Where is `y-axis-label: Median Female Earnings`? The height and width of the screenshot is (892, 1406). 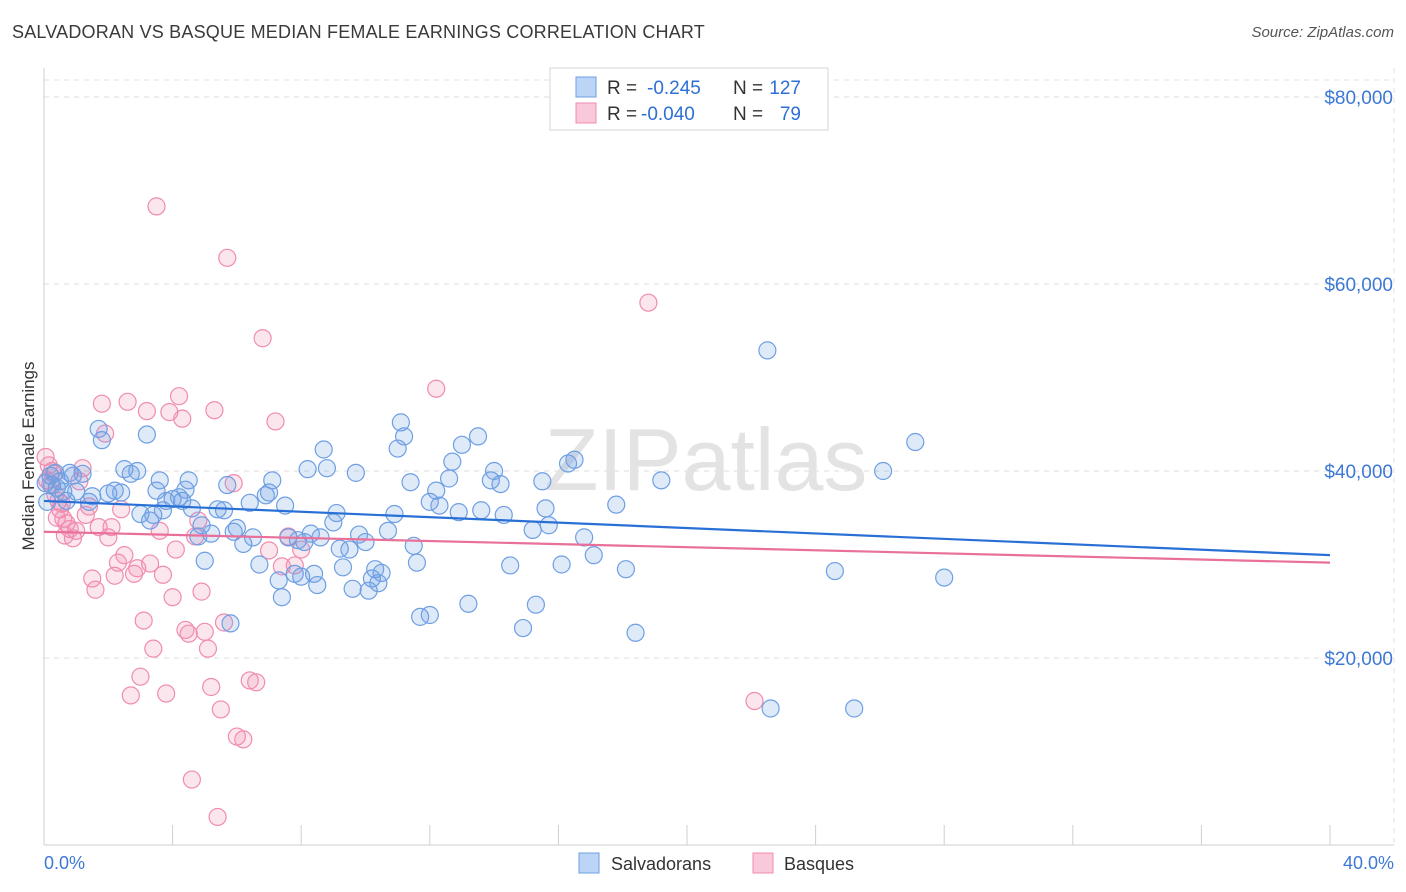
y-axis-label: Median Female Earnings is located at coordinates (28, 456).